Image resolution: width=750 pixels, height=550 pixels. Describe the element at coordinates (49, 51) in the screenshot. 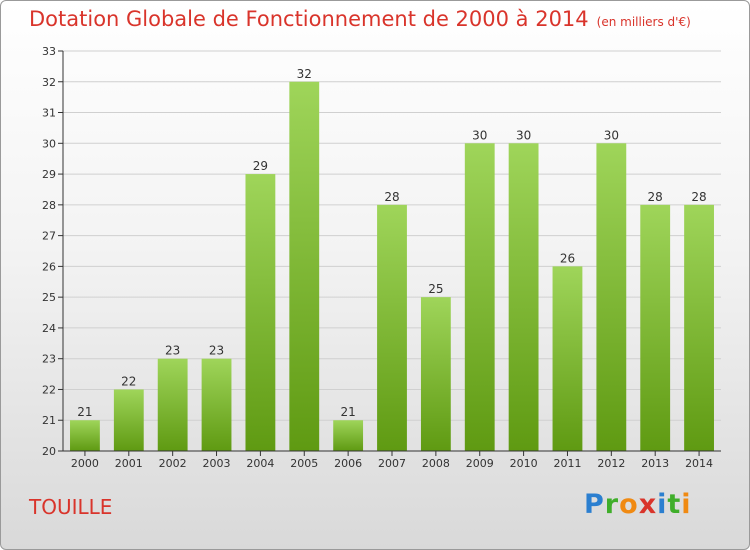

I see `y-tick-label: 33` at that location.